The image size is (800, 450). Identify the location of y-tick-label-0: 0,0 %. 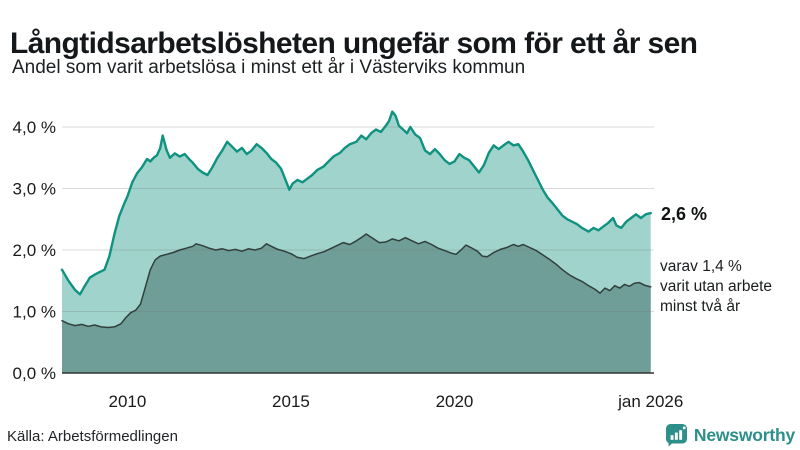
(34, 373).